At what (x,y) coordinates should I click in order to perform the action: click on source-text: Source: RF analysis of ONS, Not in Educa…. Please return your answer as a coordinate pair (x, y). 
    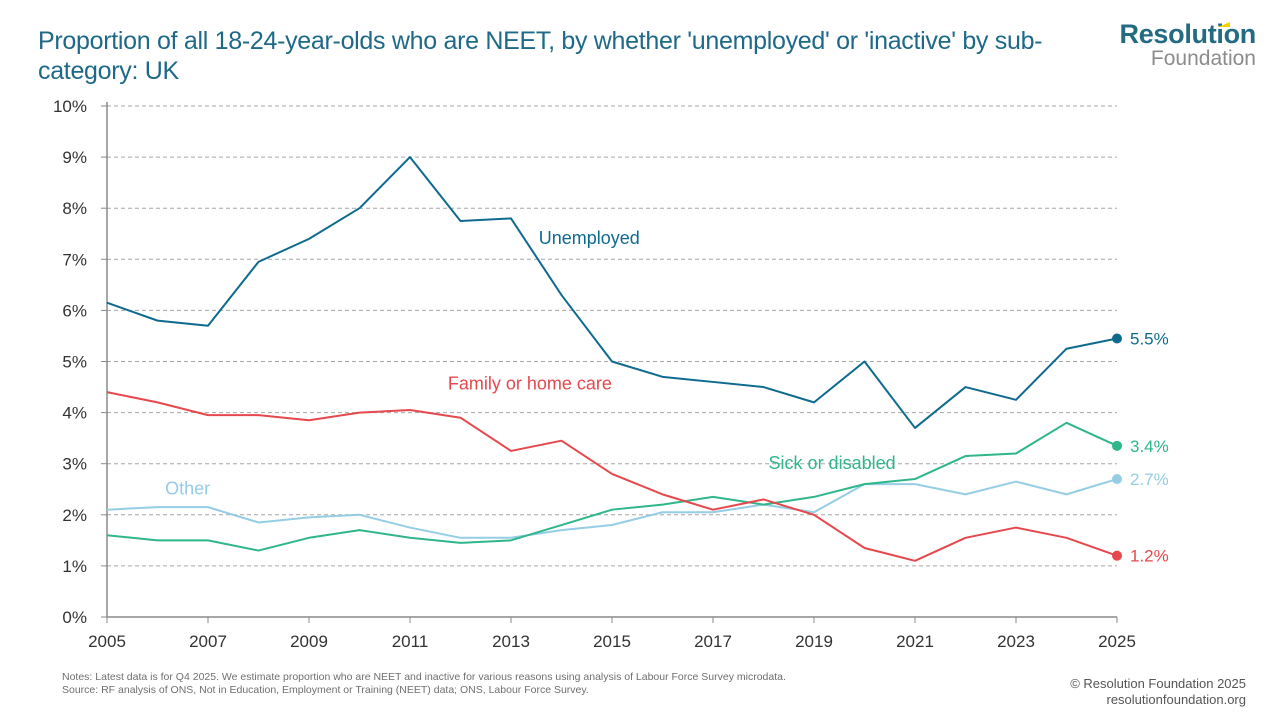
    Looking at the image, I should click on (325, 690).